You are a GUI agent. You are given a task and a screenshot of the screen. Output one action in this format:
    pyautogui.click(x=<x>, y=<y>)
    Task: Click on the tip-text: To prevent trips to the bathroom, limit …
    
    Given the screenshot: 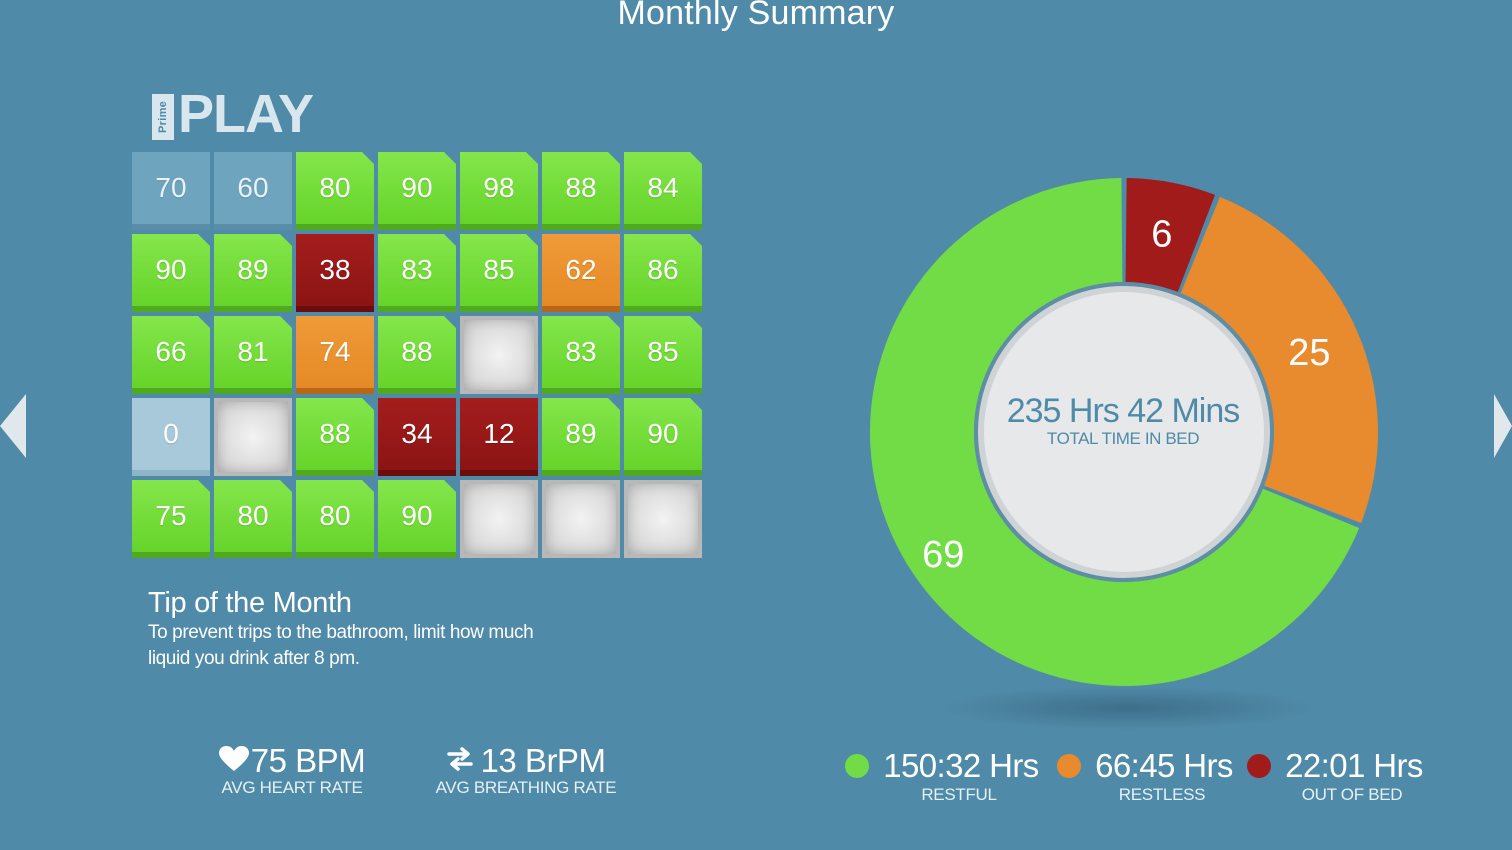 What is the action you would take?
    pyautogui.click(x=378, y=646)
    